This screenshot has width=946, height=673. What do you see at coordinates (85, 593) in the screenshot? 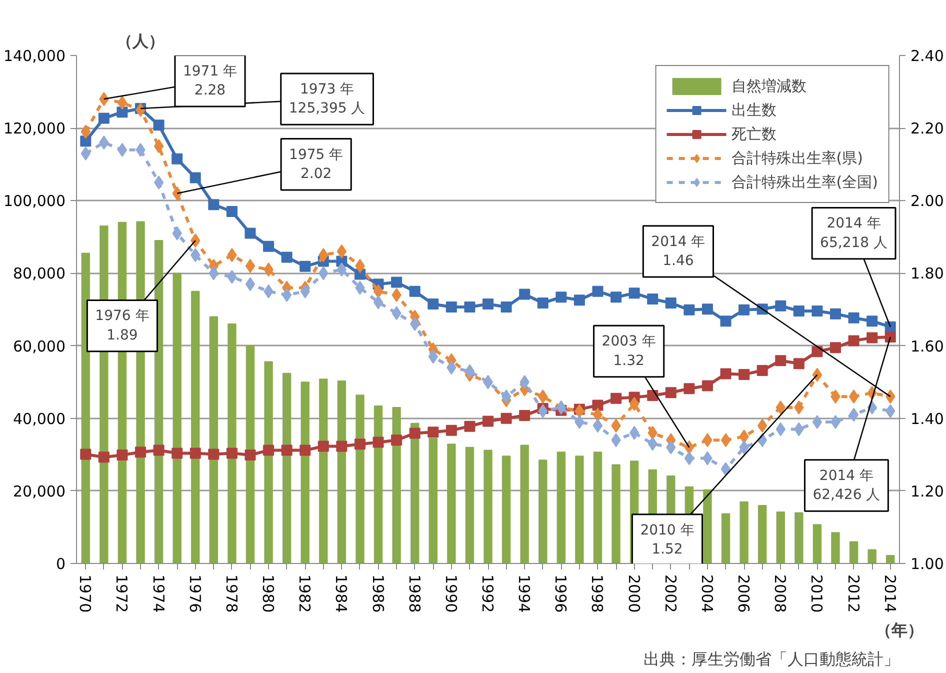
I see `x-tick-label: 1970` at bounding box center [85, 593].